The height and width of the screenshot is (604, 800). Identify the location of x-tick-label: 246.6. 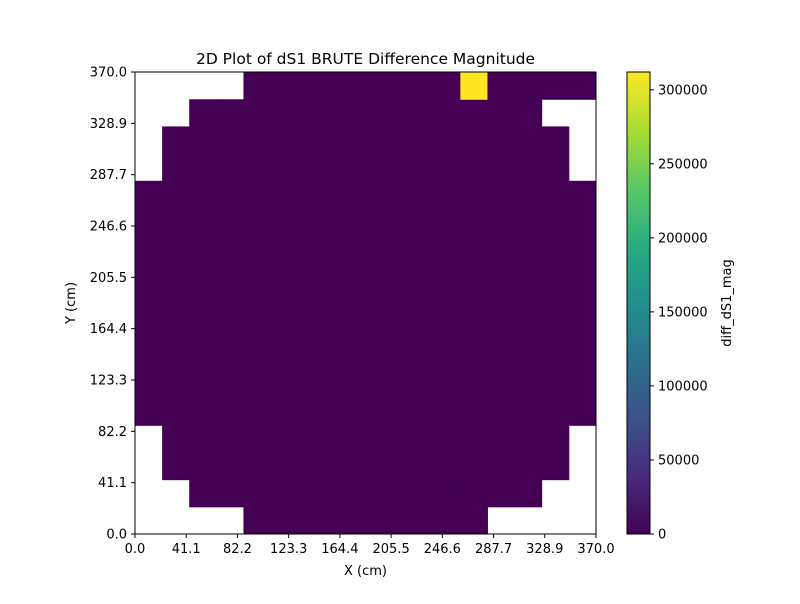
(442, 549).